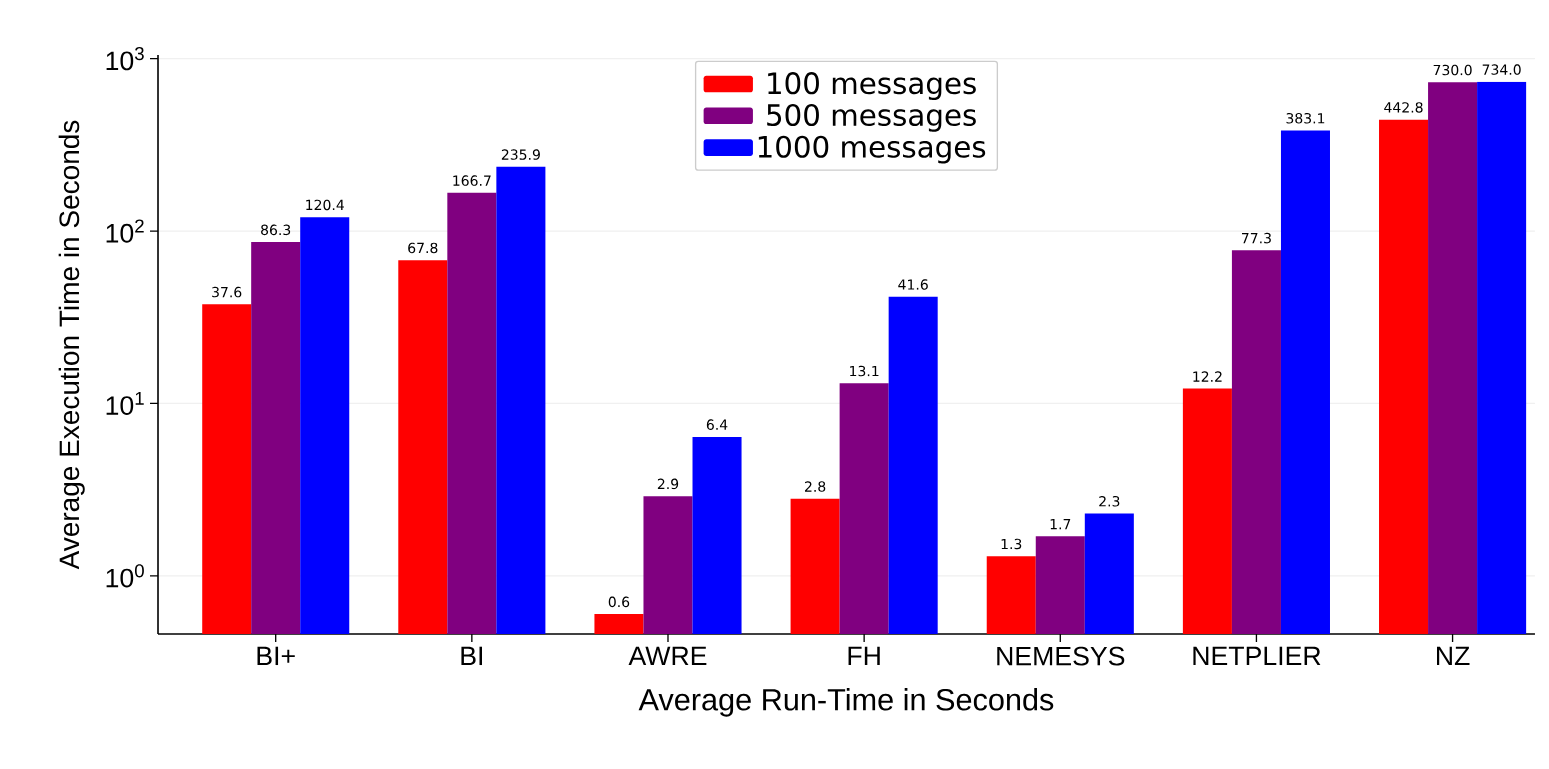  What do you see at coordinates (1109, 501) in the screenshot?
I see `data-label: 2.3` at bounding box center [1109, 501].